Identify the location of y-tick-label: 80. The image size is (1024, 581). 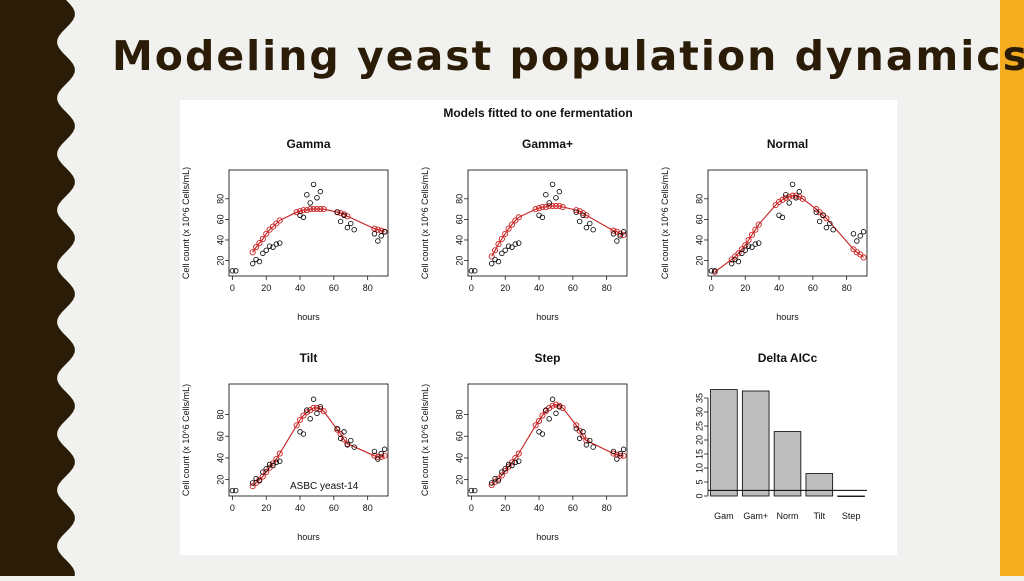
(220, 199).